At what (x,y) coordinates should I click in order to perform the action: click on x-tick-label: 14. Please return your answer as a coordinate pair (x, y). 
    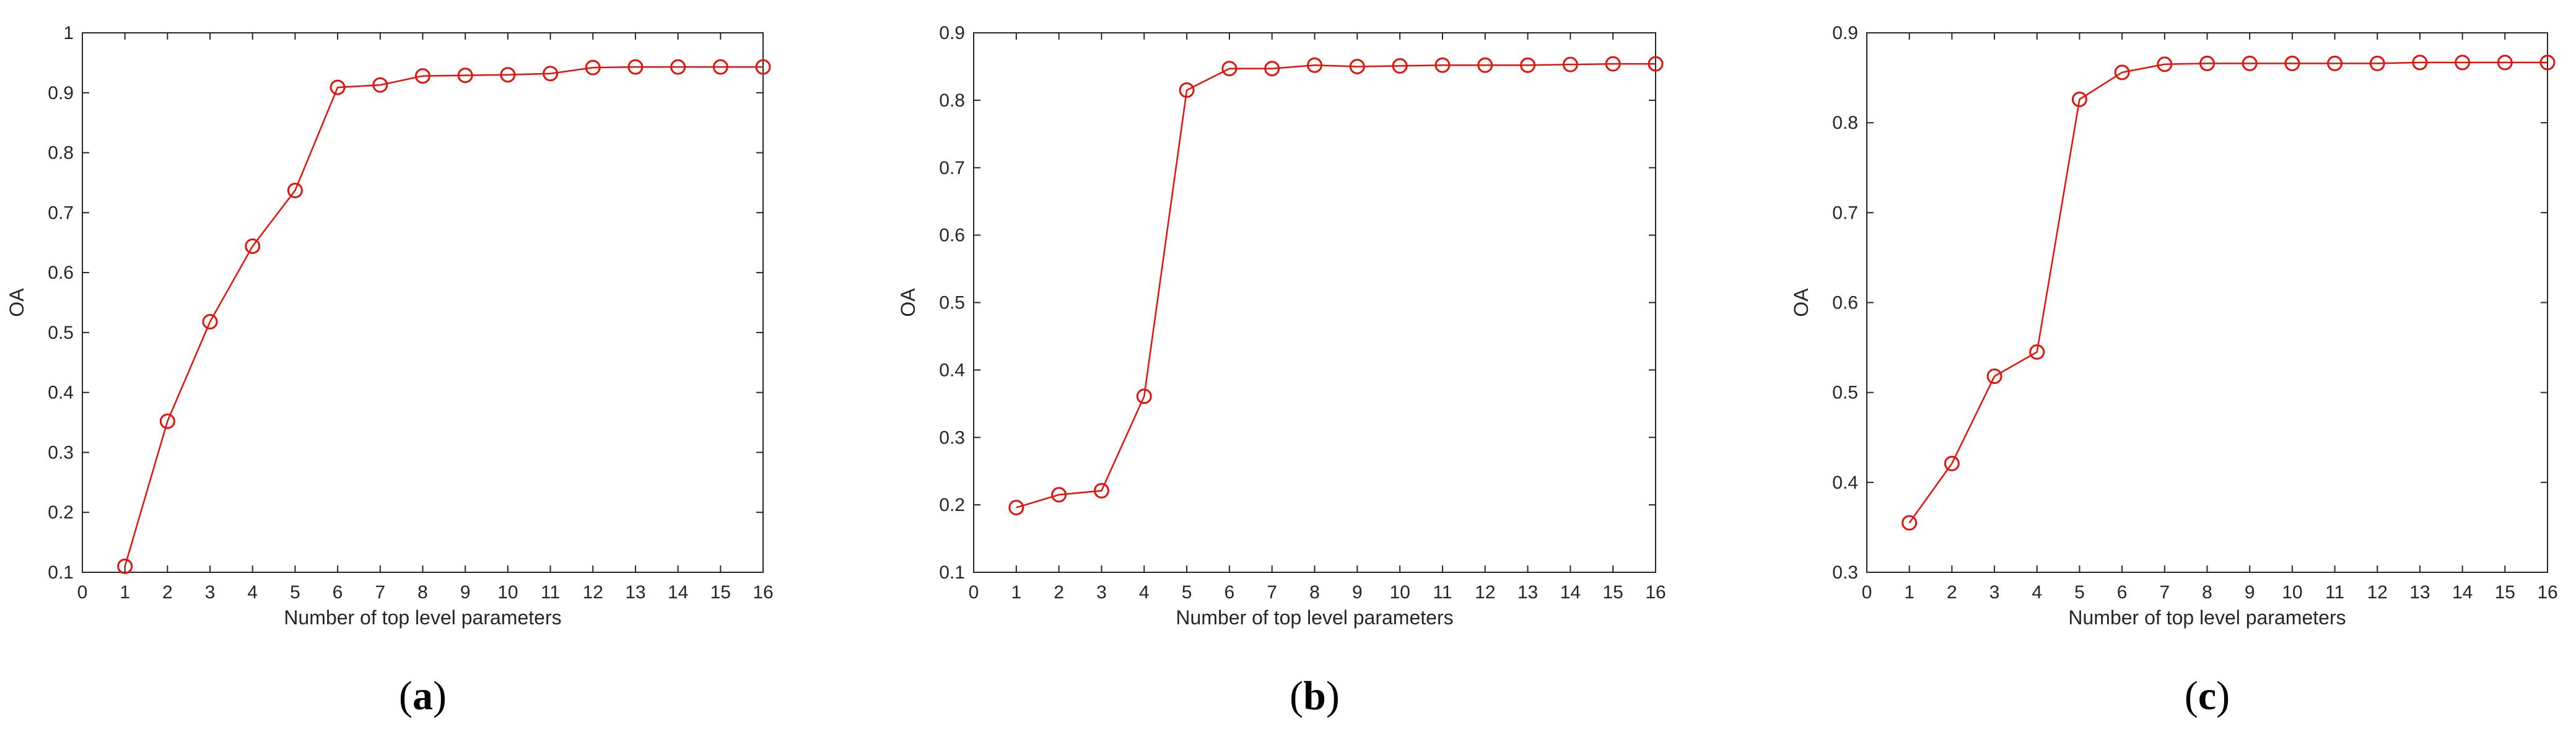
    Looking at the image, I should click on (1570, 592).